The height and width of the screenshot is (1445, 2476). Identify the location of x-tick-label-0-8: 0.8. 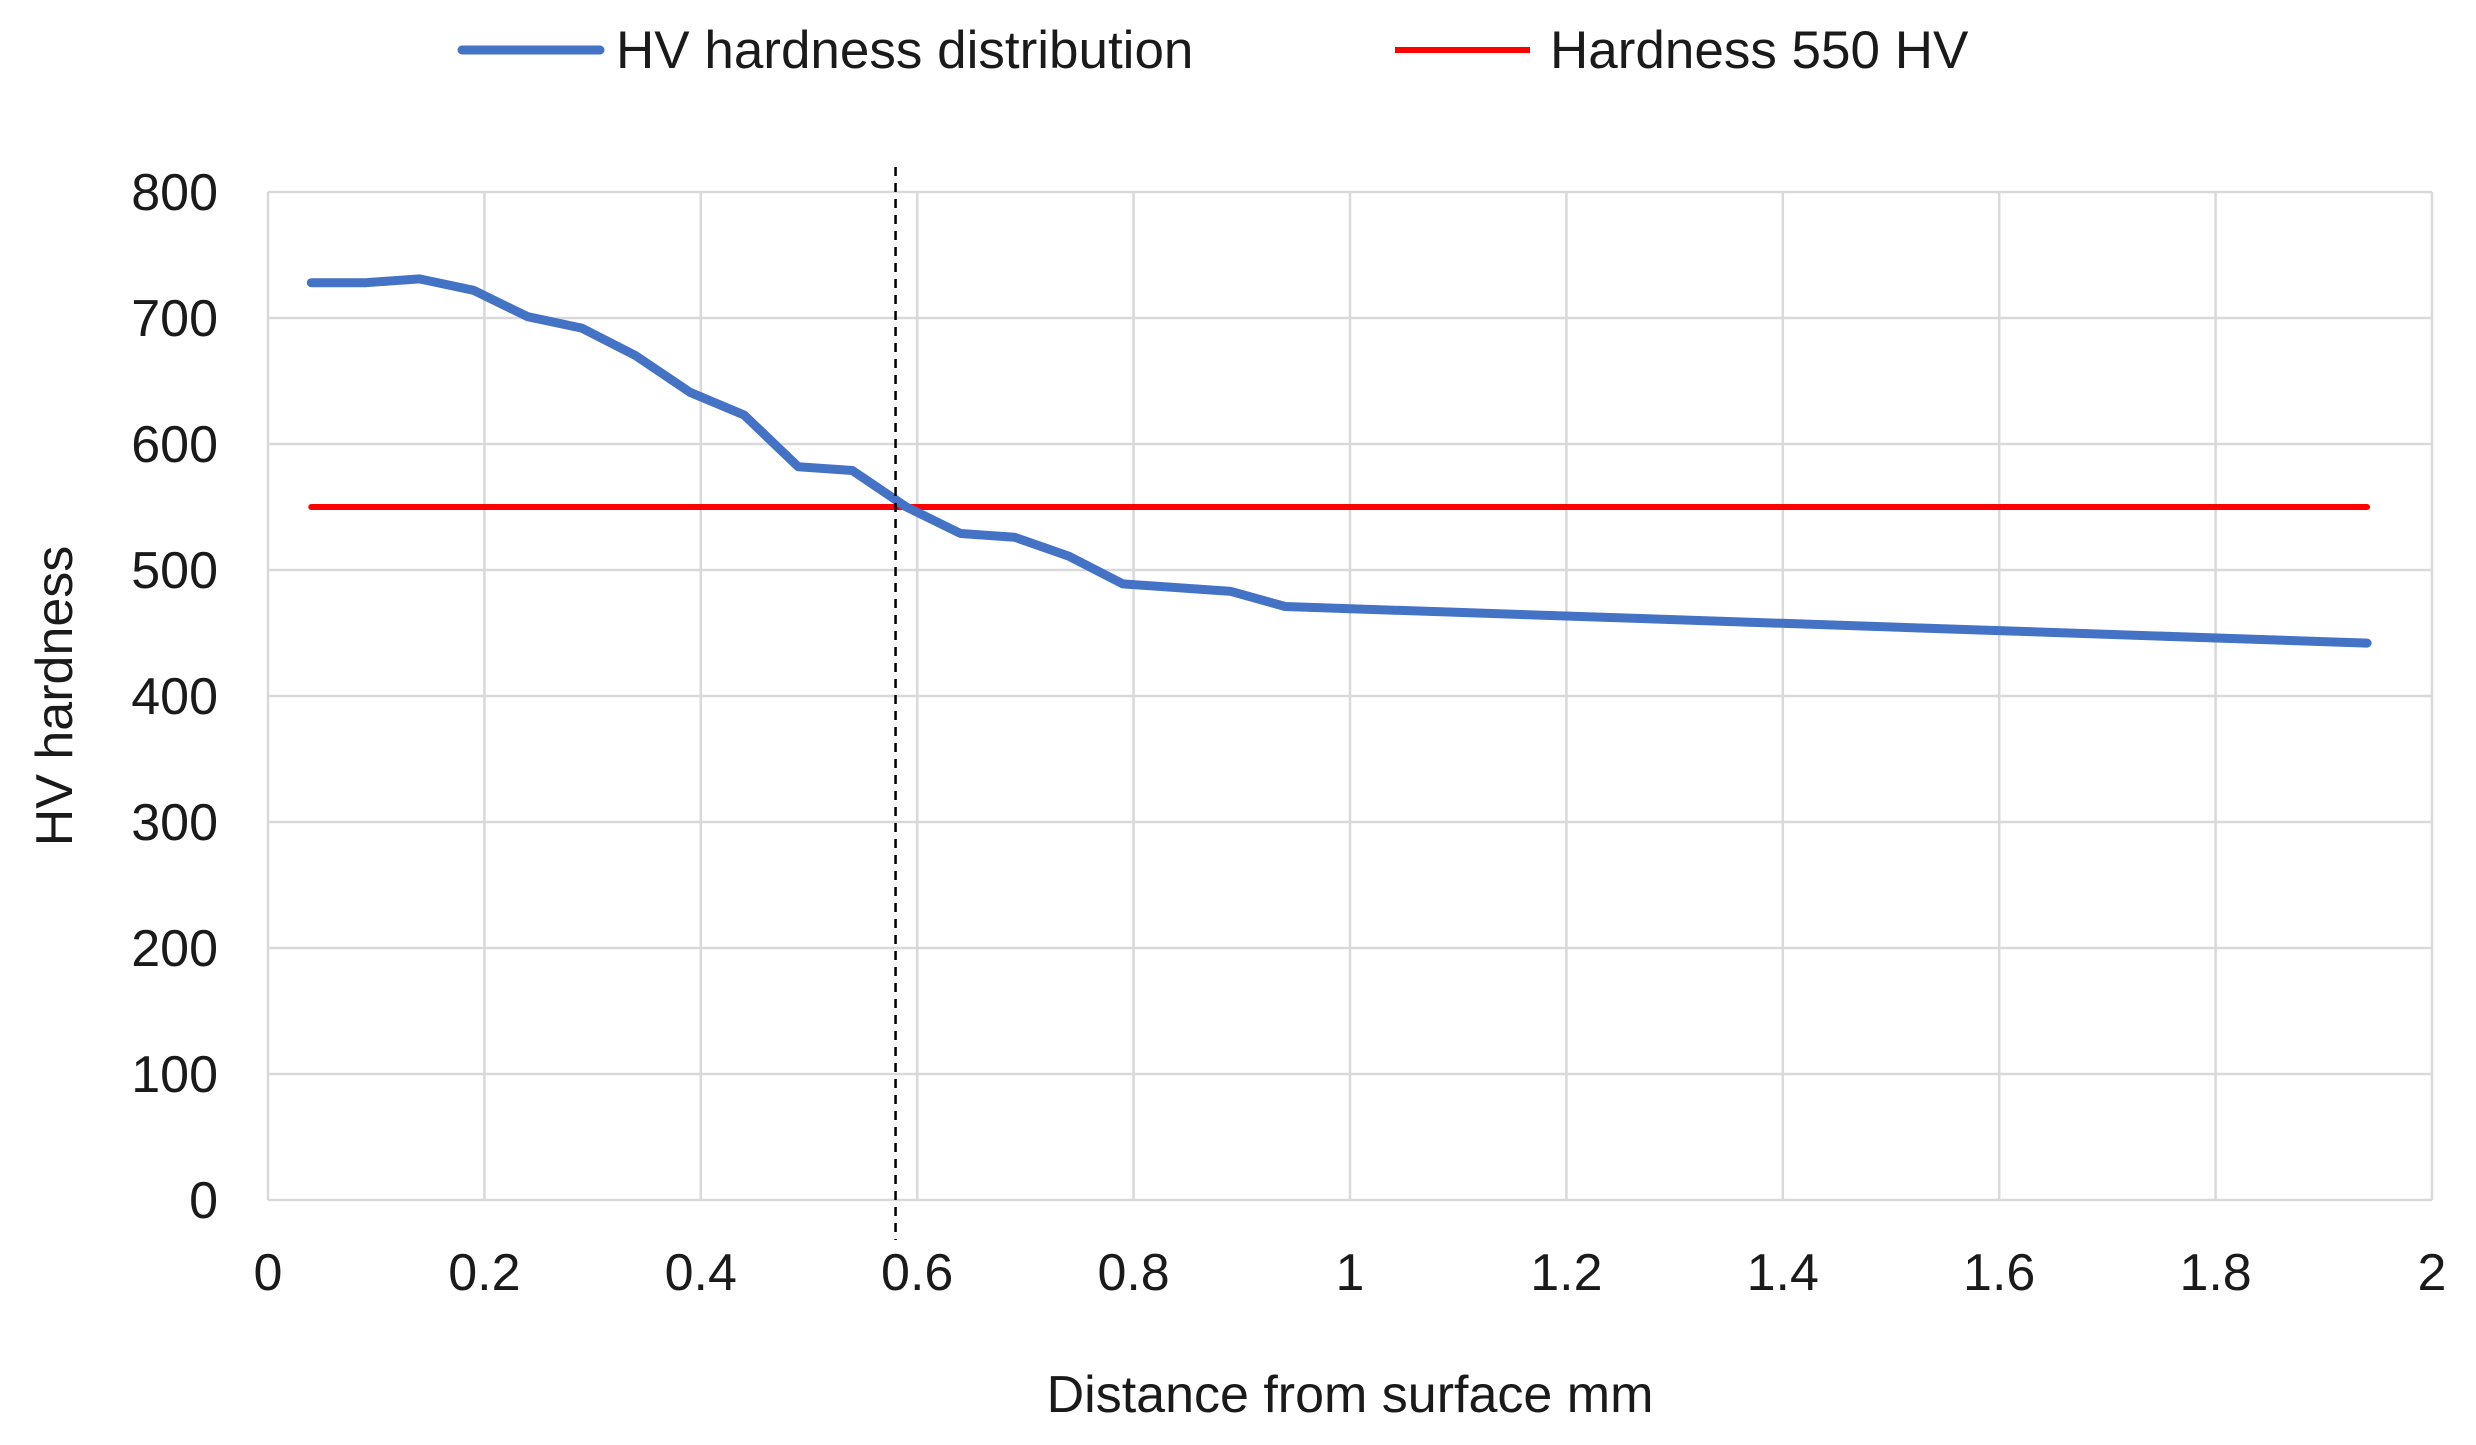
(1133, 1273).